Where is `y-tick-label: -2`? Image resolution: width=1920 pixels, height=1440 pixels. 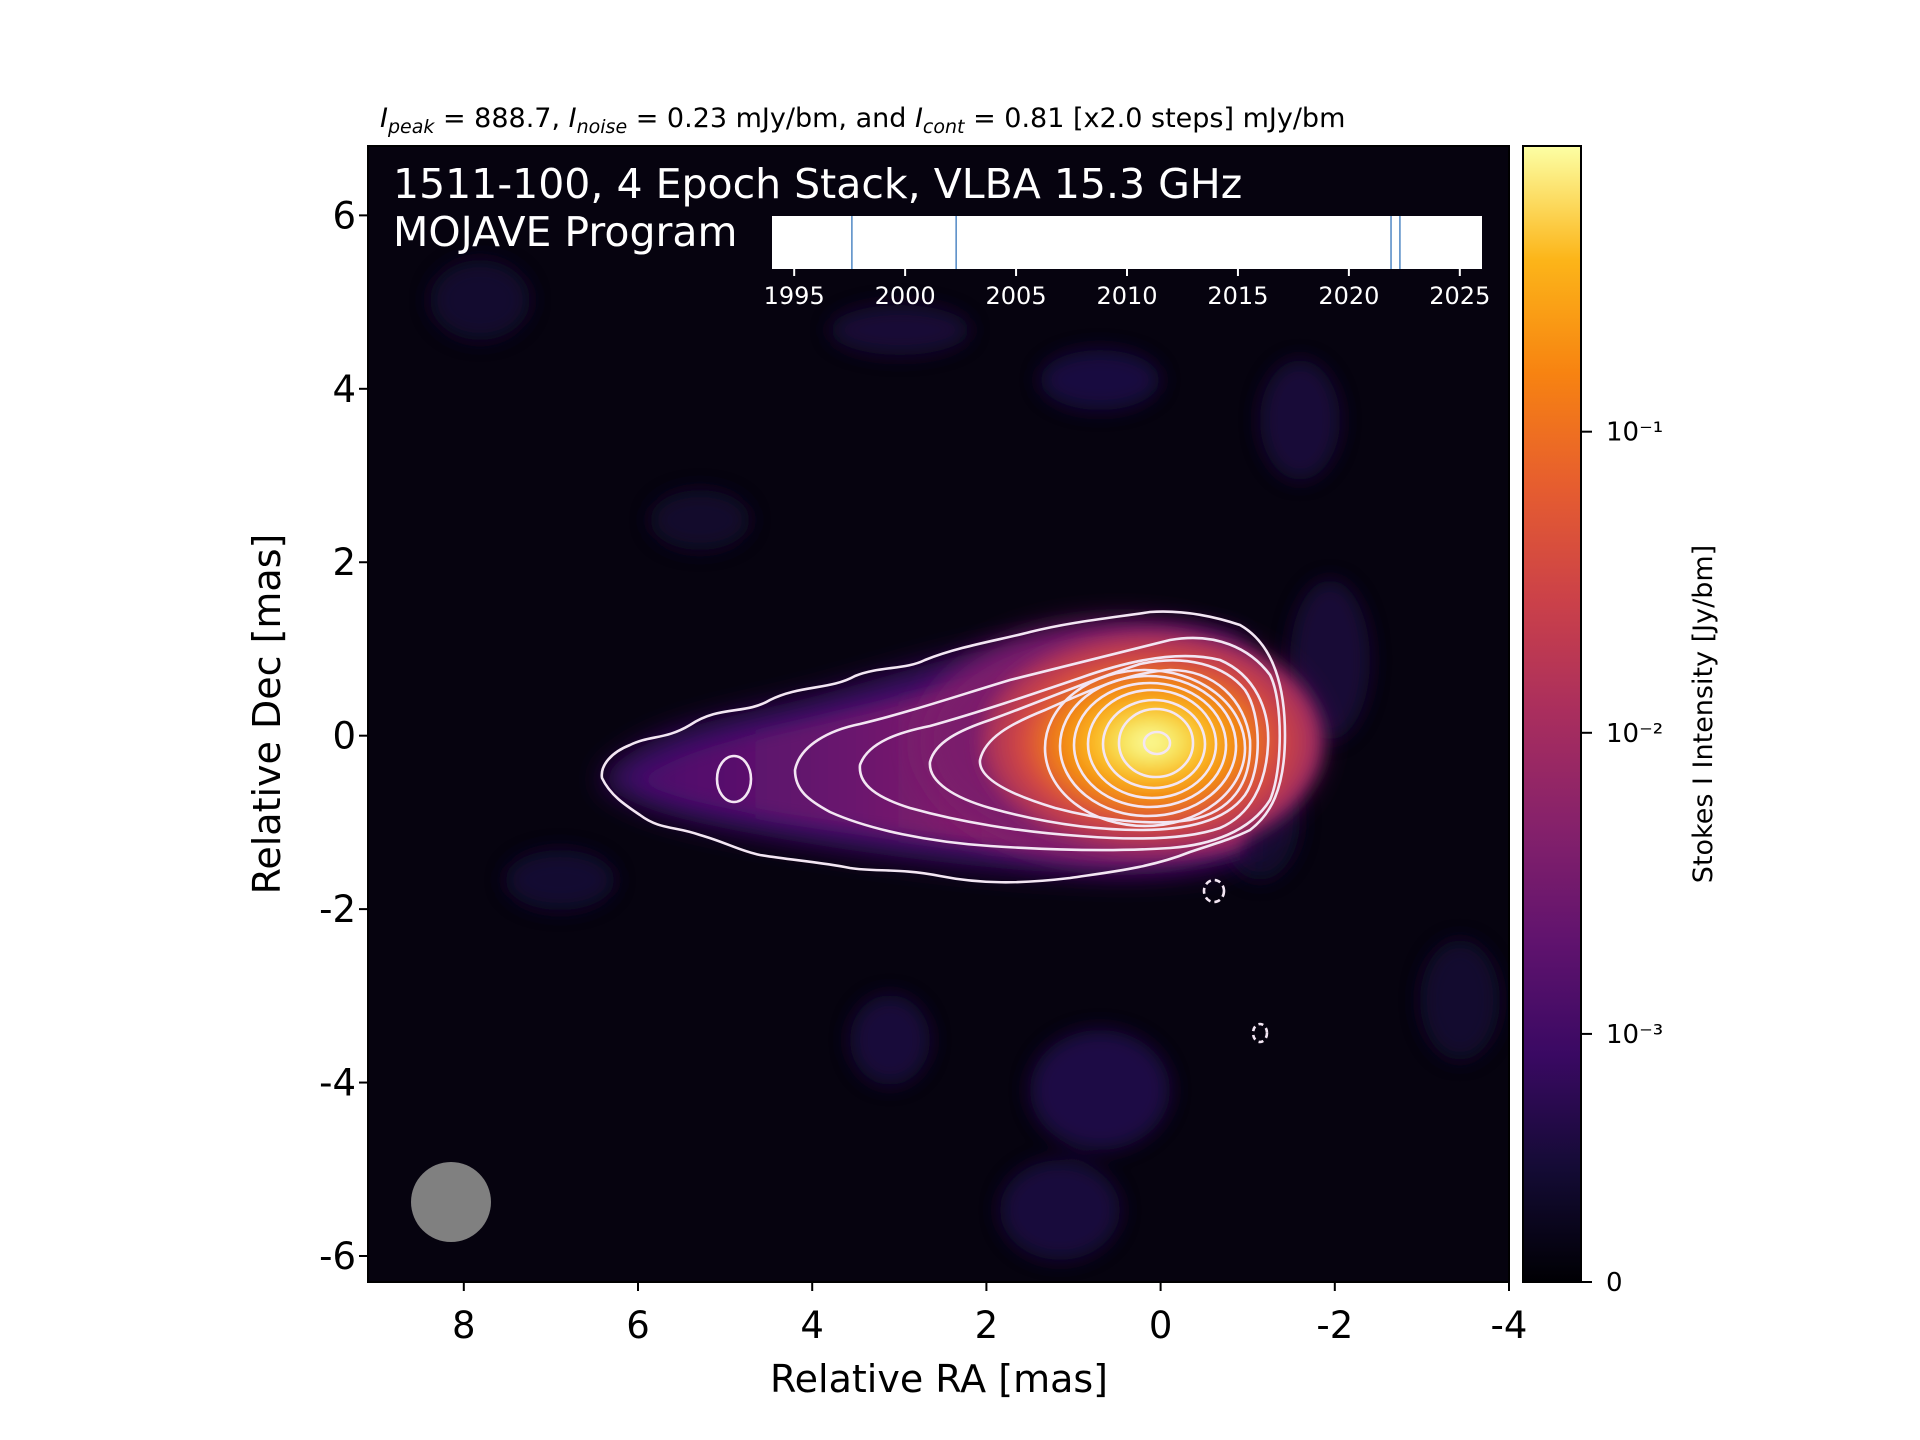
y-tick-label: -2 is located at coordinates (337, 909).